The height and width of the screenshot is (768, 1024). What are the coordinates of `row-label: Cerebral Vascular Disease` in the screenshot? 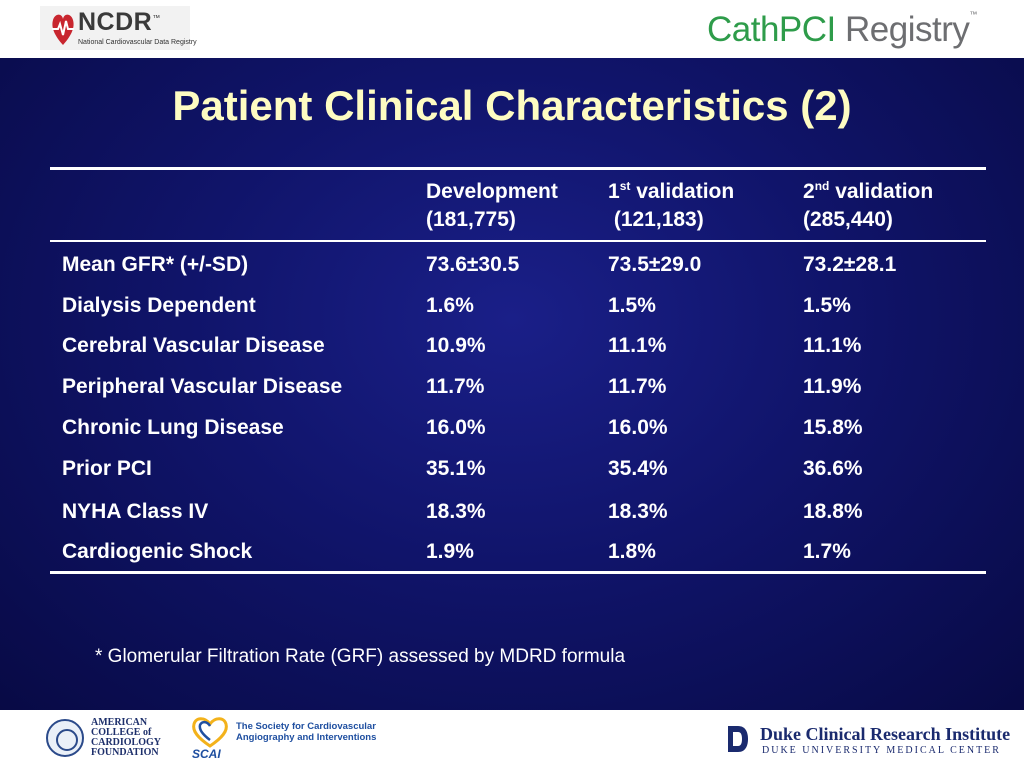 It's located at (193, 345).